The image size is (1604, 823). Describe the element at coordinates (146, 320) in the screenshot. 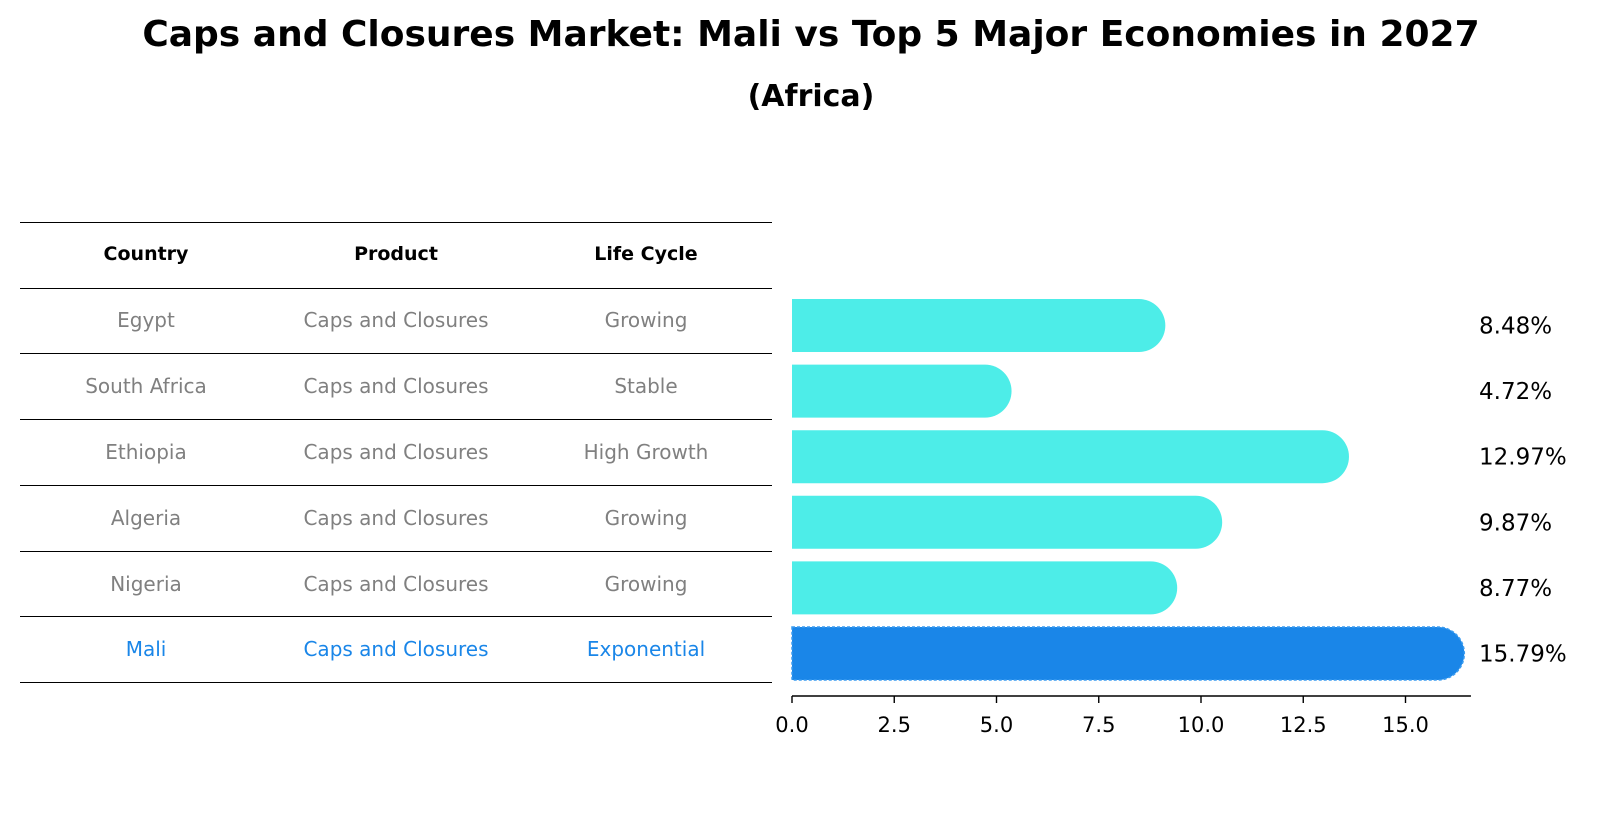

I see `row-egypt-country: Egypt` at that location.